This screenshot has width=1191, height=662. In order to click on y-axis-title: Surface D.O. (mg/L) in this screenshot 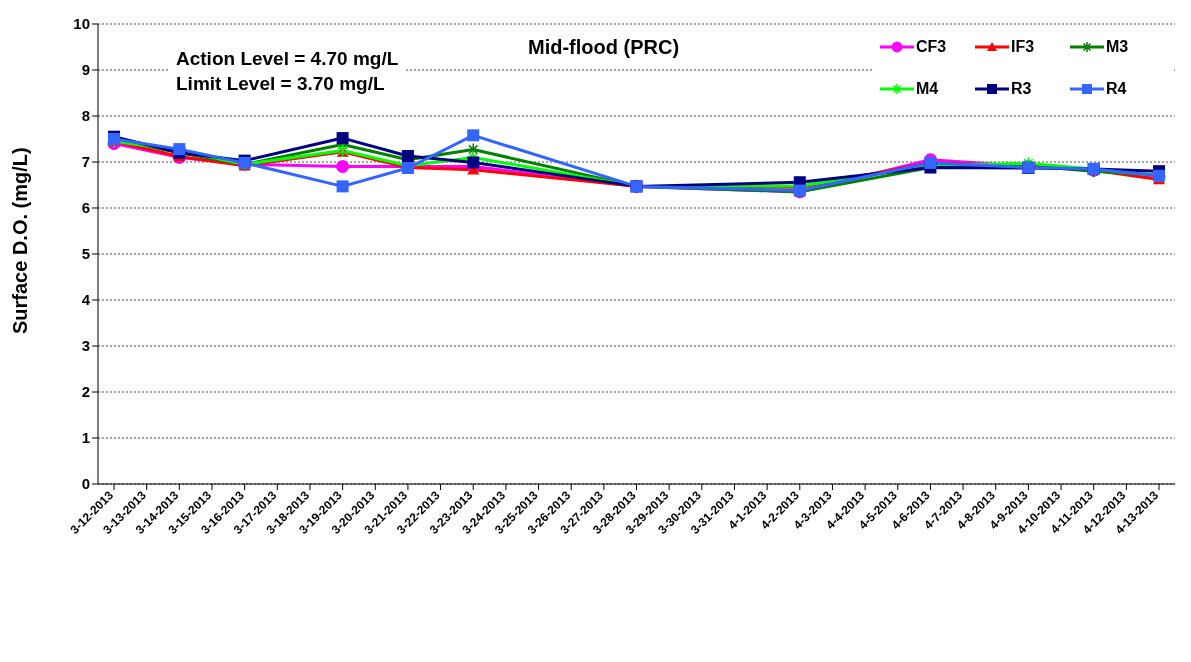, I will do `click(20, 240)`.